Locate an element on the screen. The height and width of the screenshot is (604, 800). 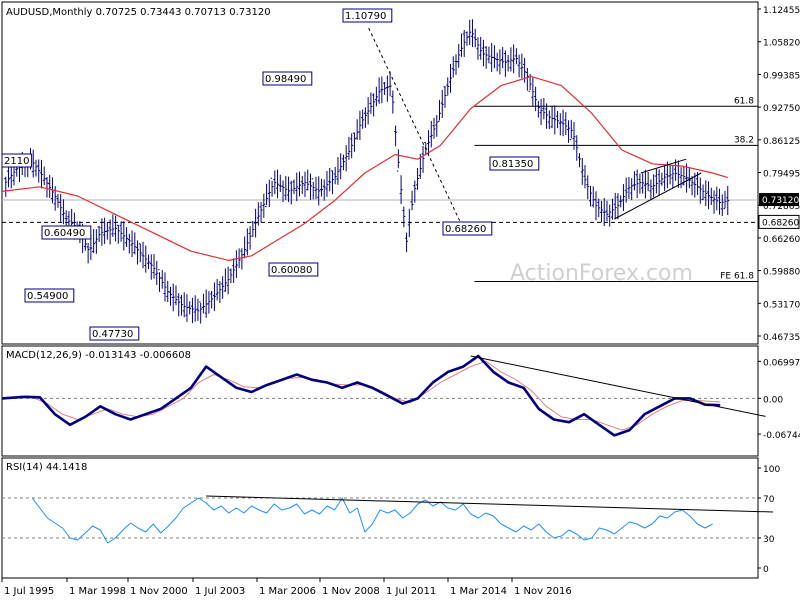
macd-axis-label: 0.069977 is located at coordinates (781, 363).